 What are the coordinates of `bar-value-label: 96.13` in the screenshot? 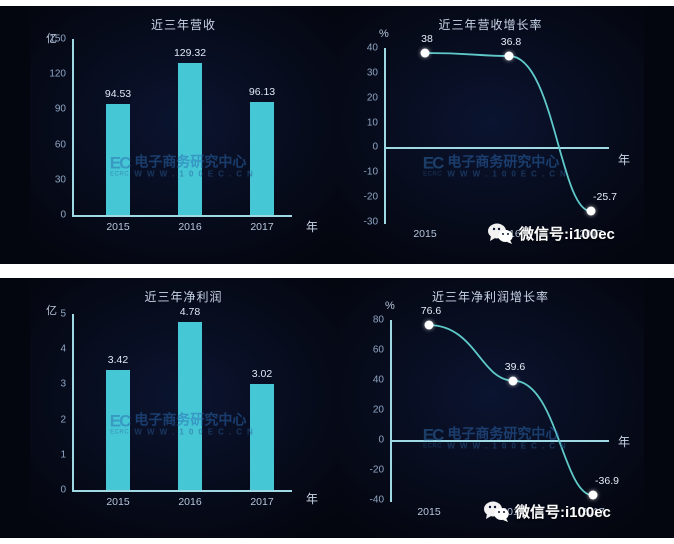 It's located at (262, 92).